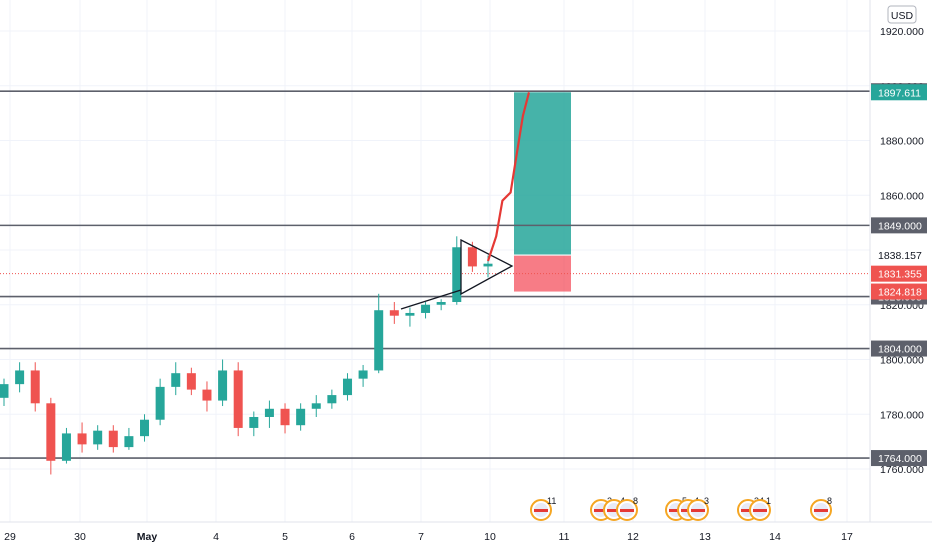  I want to click on x-tick-label: May, so click(147, 537).